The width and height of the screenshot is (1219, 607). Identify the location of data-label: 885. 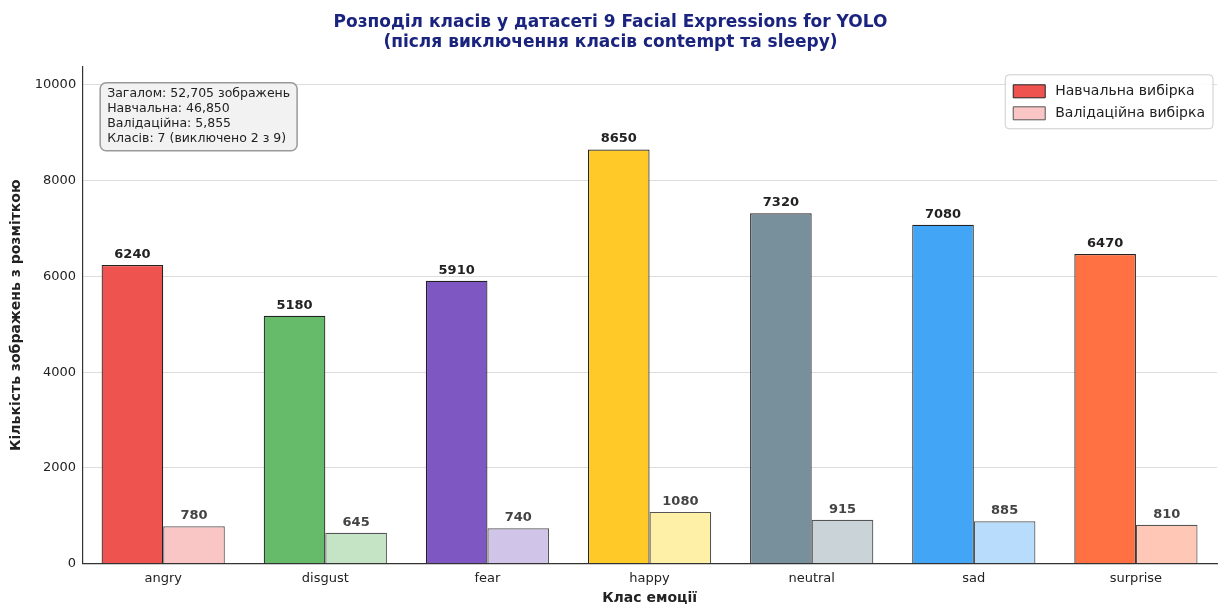
(1005, 510).